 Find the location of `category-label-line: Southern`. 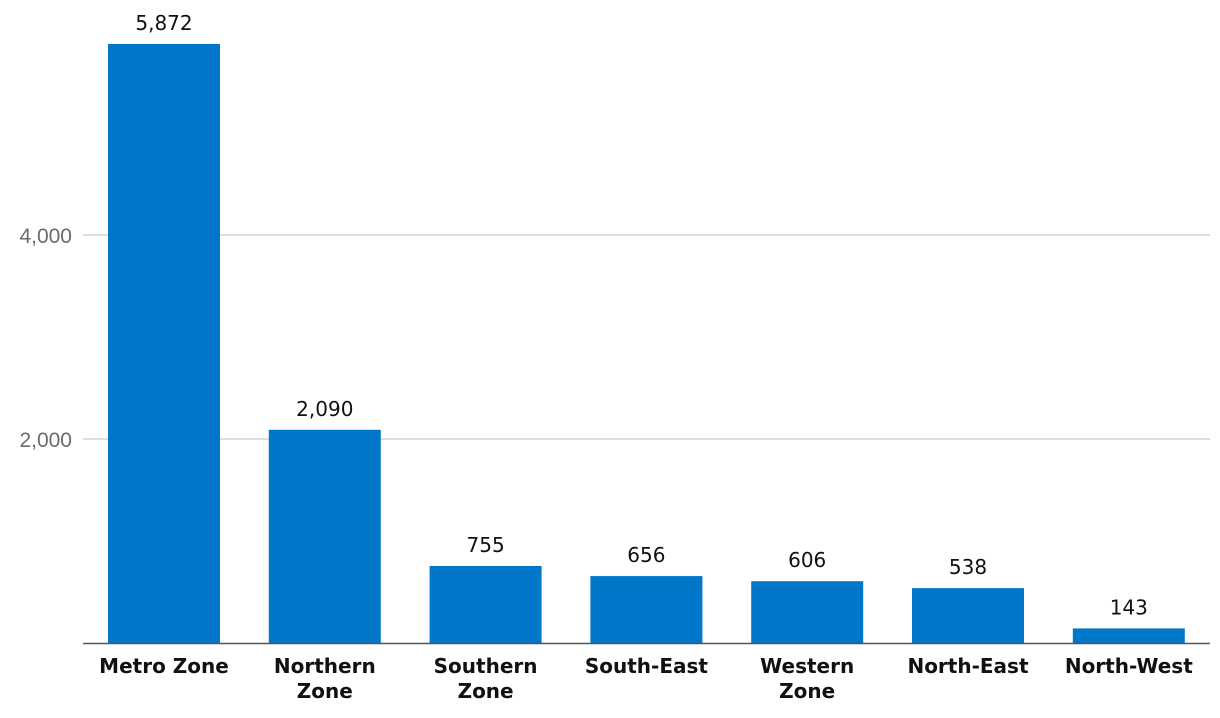

category-label-line: Southern is located at coordinates (486, 666).